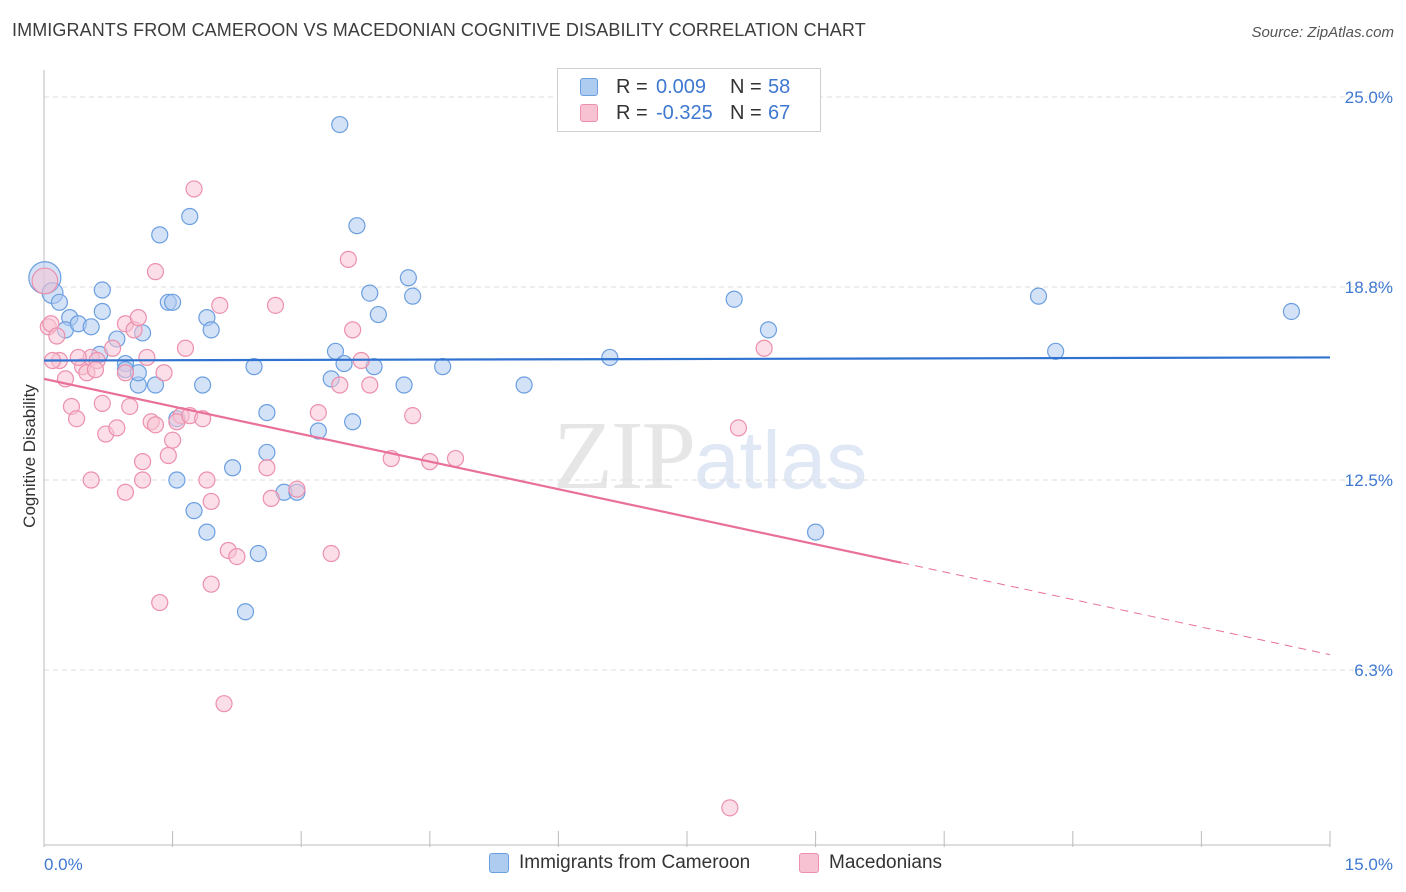 Image resolution: width=1406 pixels, height=892 pixels. I want to click on macedonian-trend-extrapolation, so click(1116, 609).